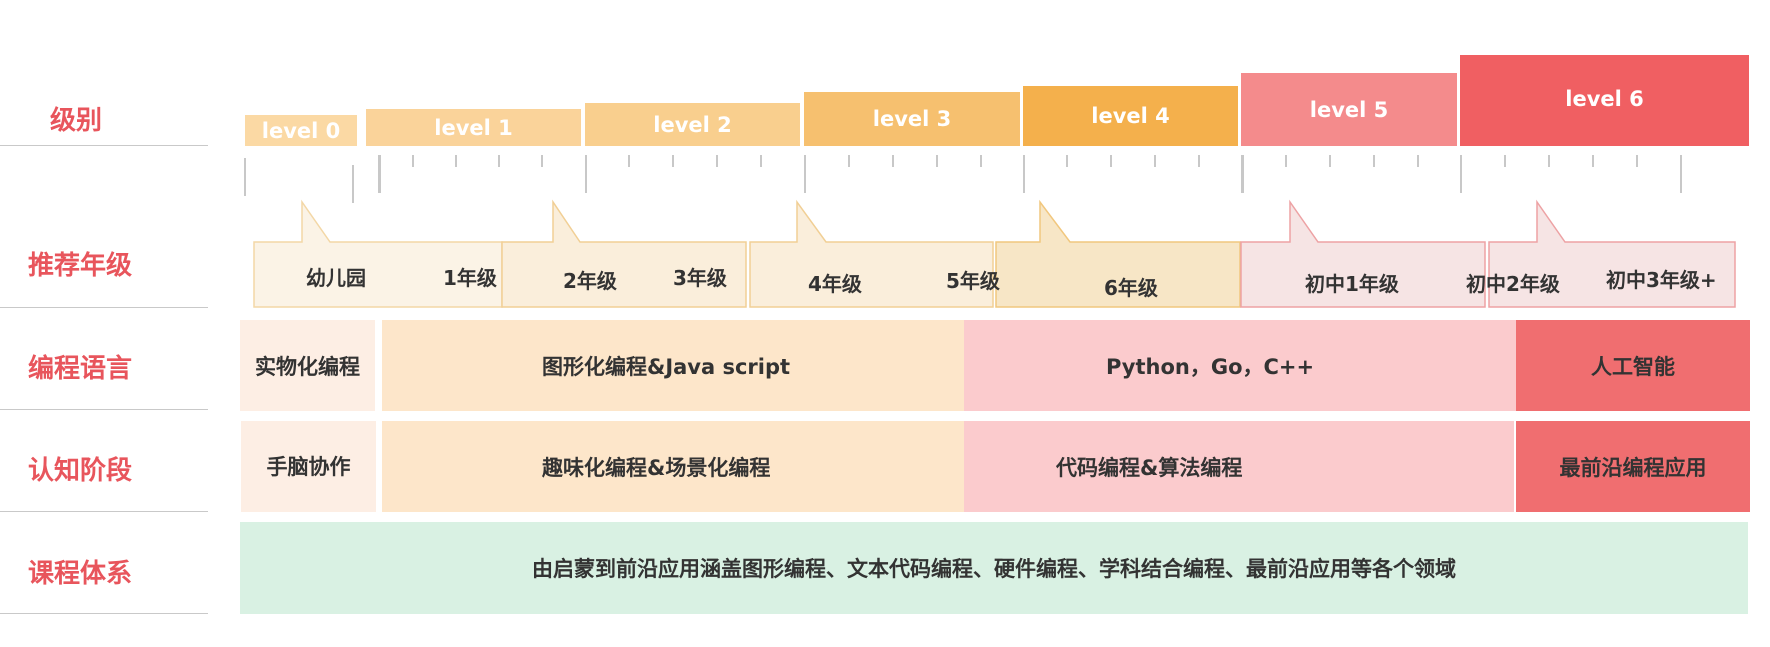 The width and height of the screenshot is (1770, 647). I want to click on grade-5: 5年级, so click(973, 281).